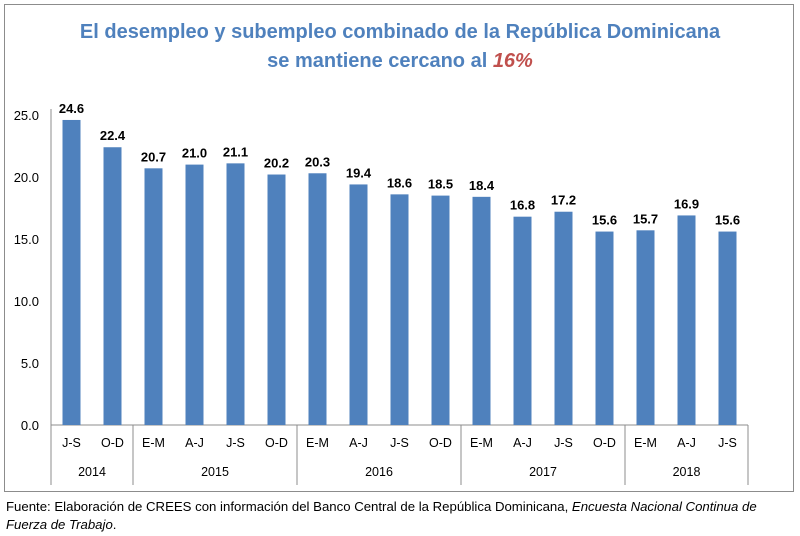 Image resolution: width=800 pixels, height=536 pixels. Describe the element at coordinates (645, 218) in the screenshot. I see `data-label: 15.7` at that location.